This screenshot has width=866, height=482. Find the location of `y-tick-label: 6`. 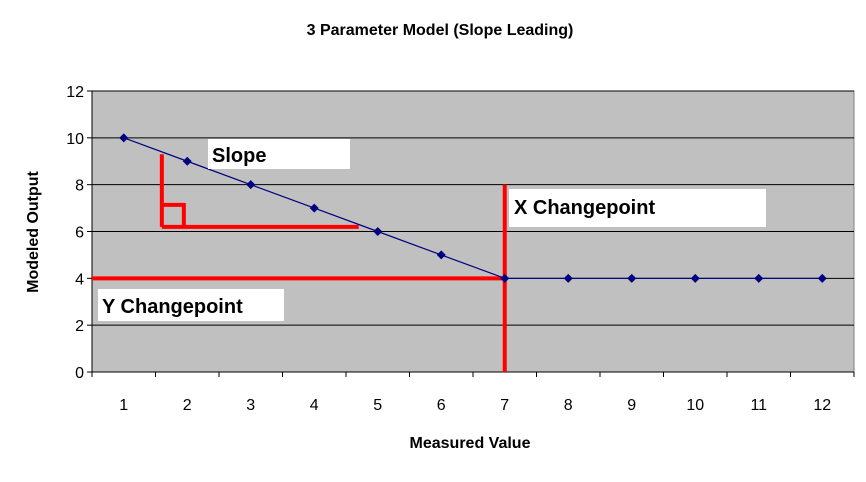

y-tick-label: 6 is located at coordinates (79, 233).